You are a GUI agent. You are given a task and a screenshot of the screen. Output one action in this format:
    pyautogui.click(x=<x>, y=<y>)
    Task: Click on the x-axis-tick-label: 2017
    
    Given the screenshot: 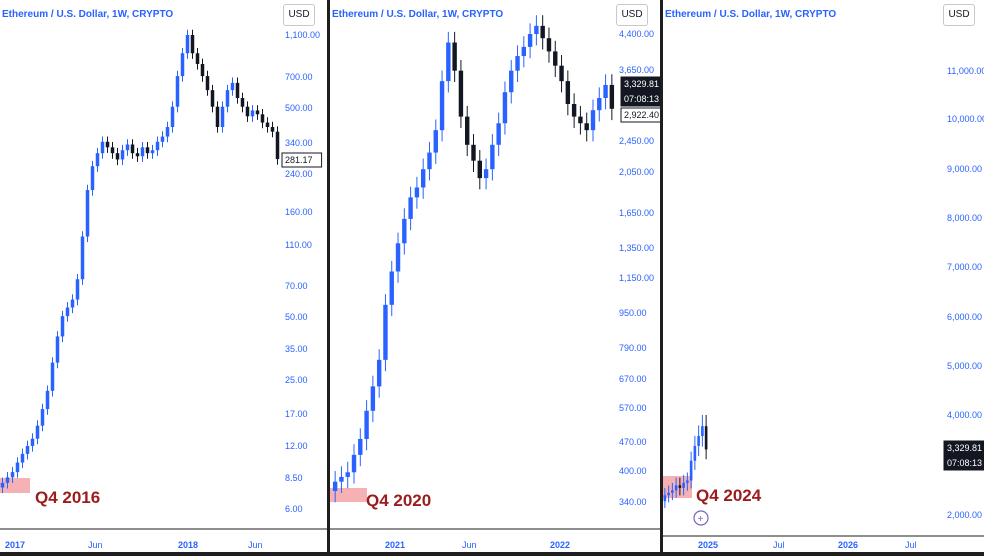 What is the action you would take?
    pyautogui.click(x=15, y=545)
    